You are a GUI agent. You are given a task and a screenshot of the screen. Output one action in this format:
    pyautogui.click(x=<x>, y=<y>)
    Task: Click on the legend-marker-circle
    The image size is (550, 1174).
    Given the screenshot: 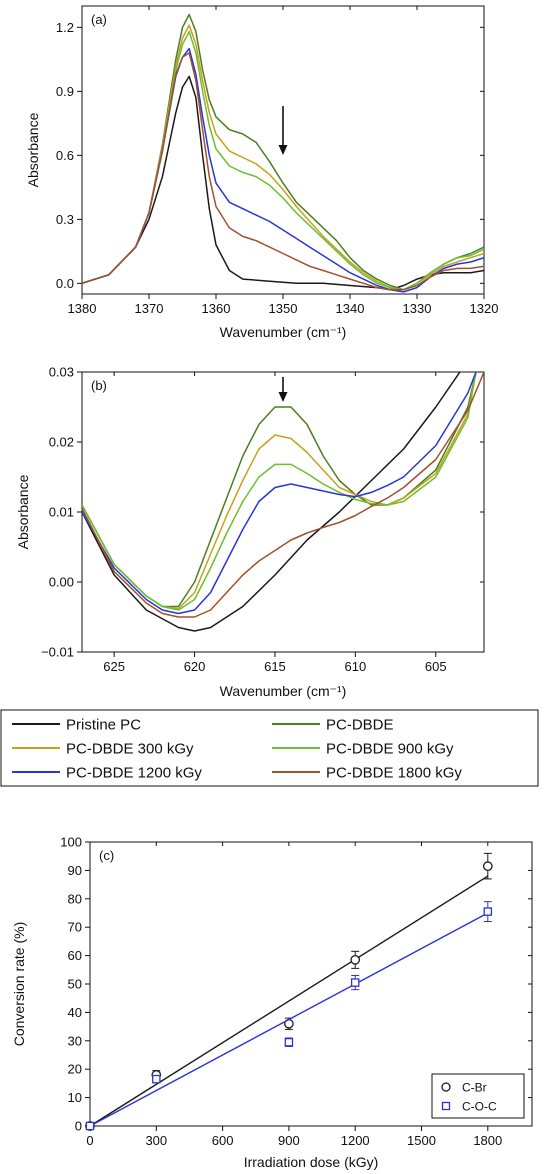 What is the action you would take?
    pyautogui.click(x=446, y=1087)
    